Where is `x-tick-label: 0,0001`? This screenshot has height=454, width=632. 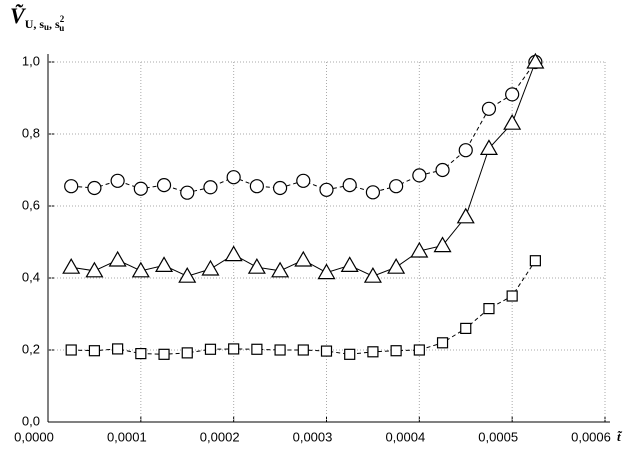 x-tick-label: 0,0001 is located at coordinates (127, 436).